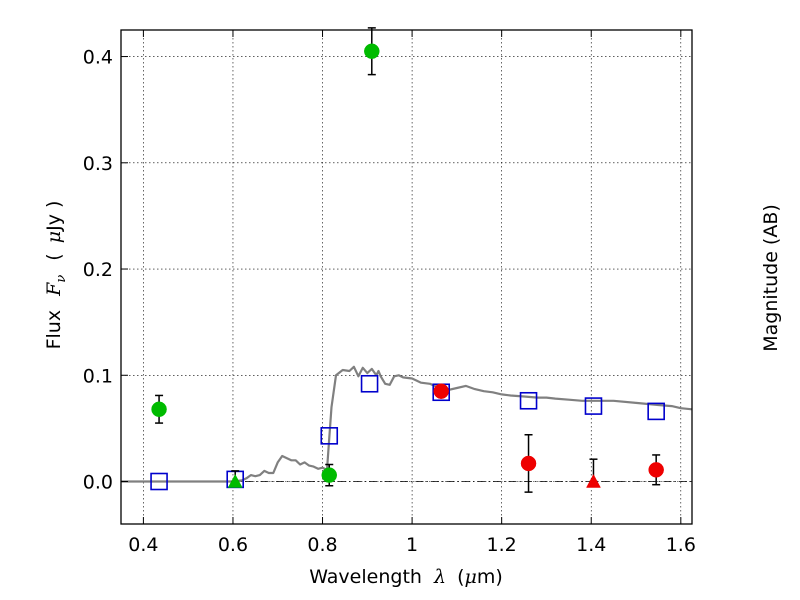  Describe the element at coordinates (322, 545) in the screenshot. I see `x-tick-label: 0.8` at that location.